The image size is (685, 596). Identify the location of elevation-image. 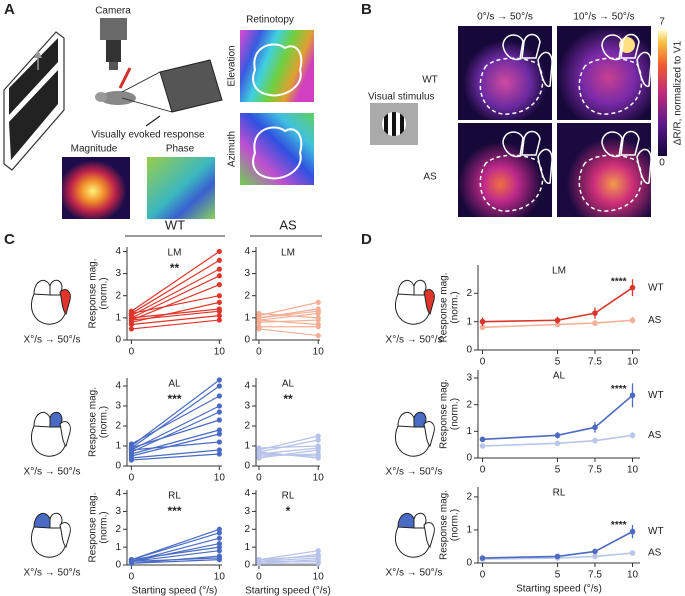
(277, 66).